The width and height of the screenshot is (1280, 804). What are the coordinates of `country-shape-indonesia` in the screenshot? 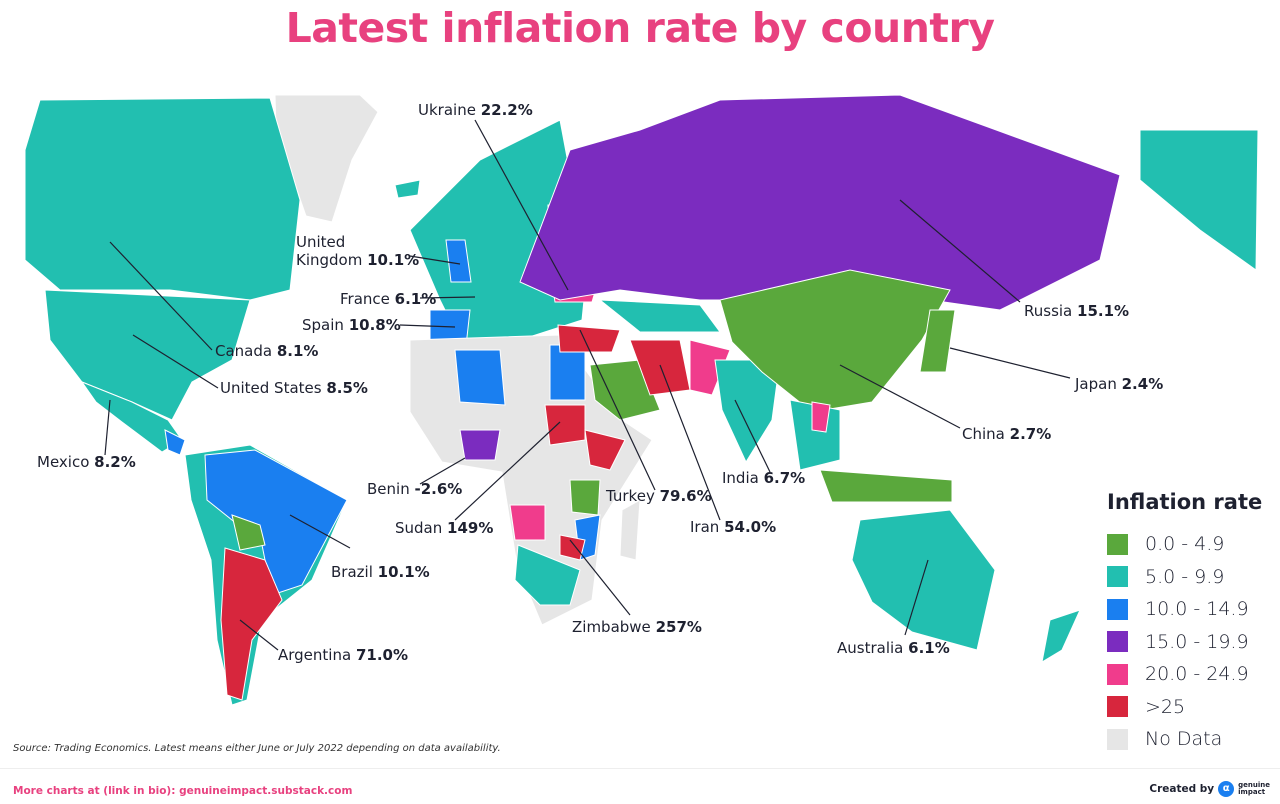 It's located at (886, 486).